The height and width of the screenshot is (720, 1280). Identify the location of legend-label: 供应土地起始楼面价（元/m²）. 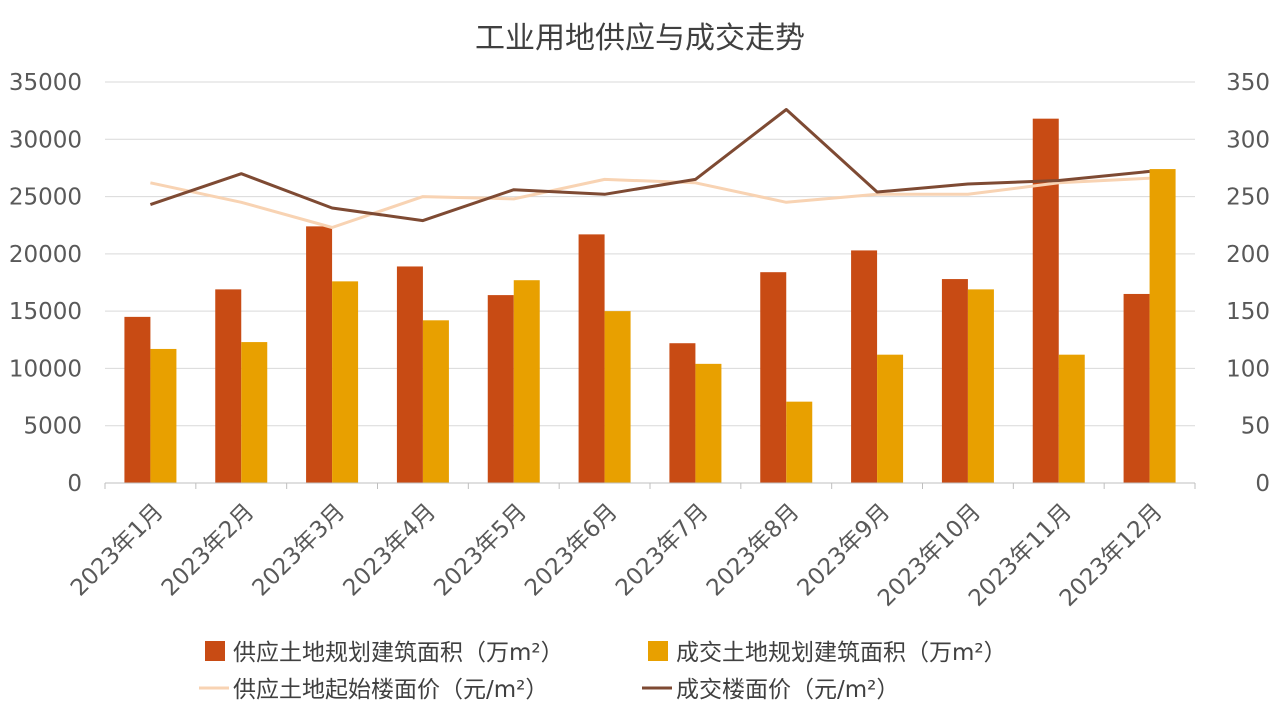
(390, 690).